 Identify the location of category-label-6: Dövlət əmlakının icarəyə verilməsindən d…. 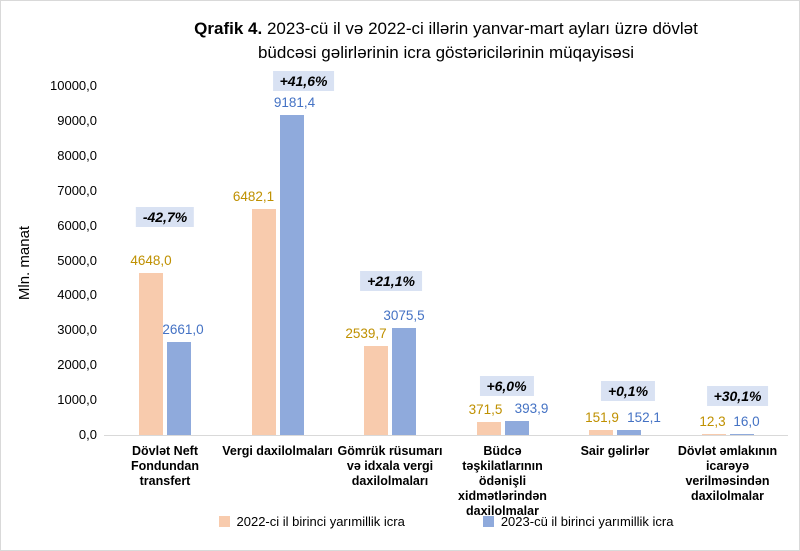
(727, 473).